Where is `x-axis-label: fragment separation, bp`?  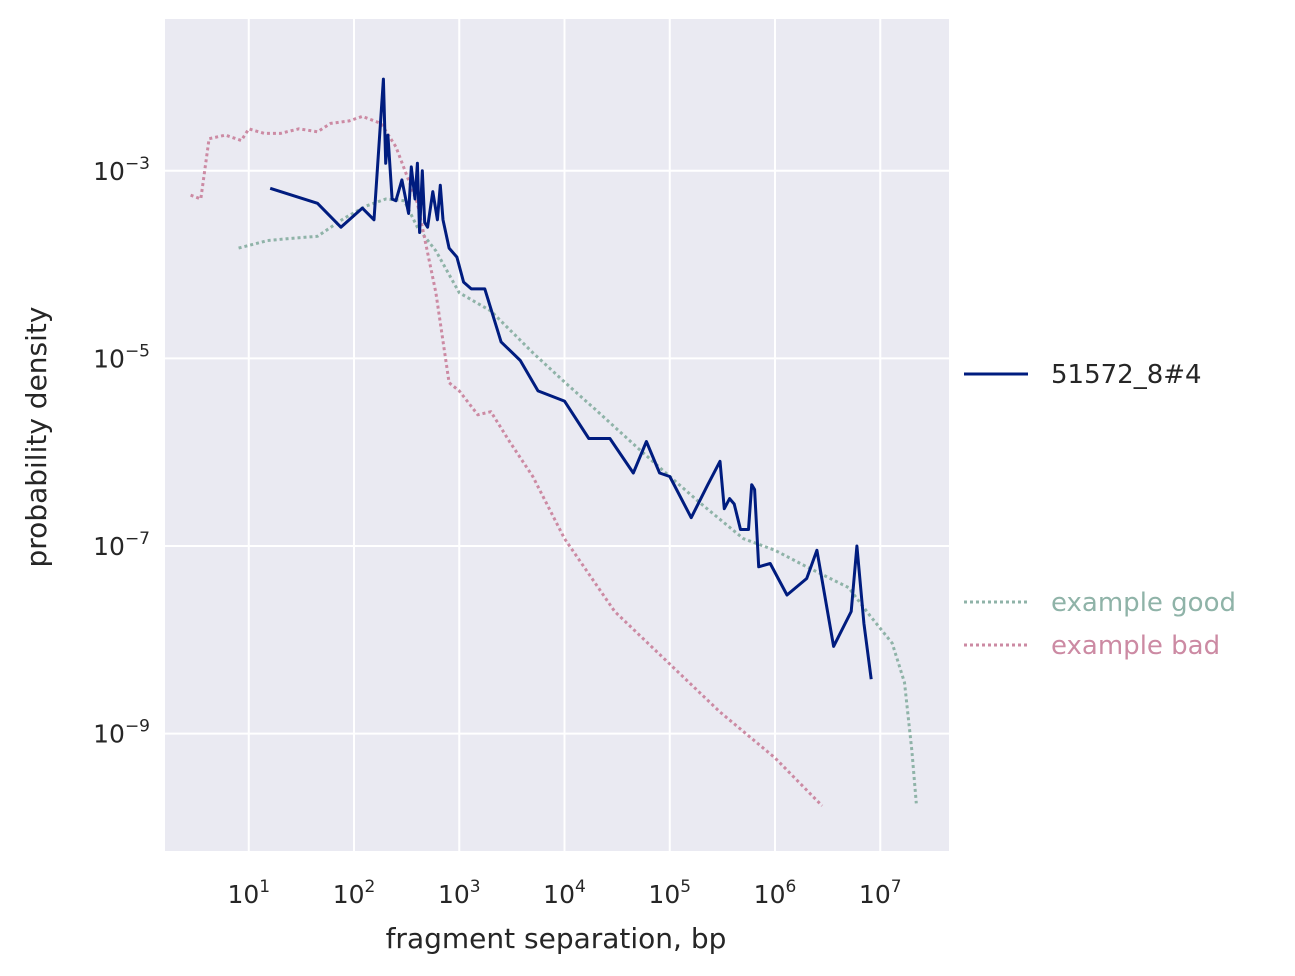 x-axis-label: fragment separation, bp is located at coordinates (556, 938).